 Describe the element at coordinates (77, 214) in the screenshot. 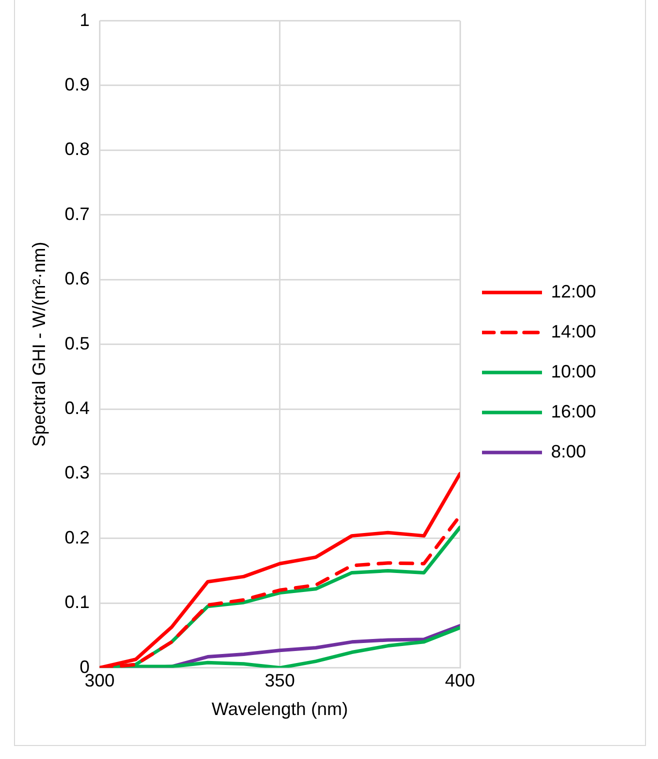

I see `y-tick-label: 0.7` at that location.